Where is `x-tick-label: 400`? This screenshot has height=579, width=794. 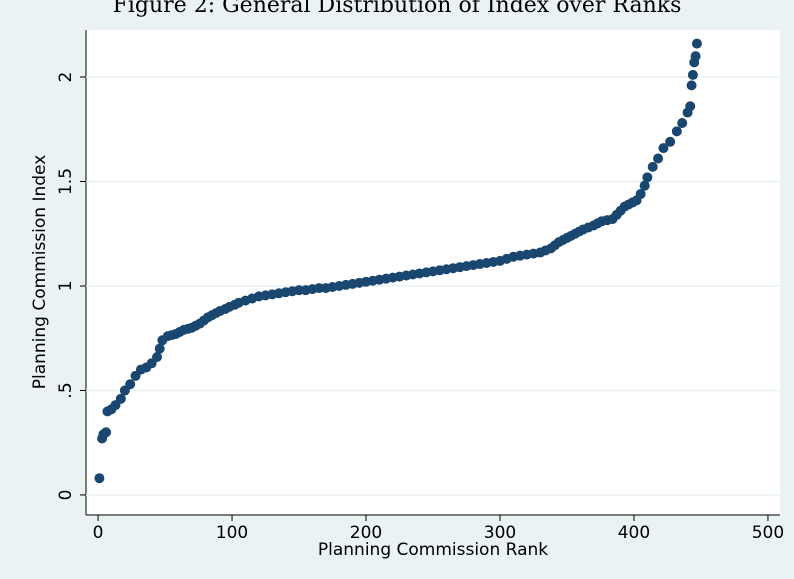 x-tick-label: 400 is located at coordinates (634, 533).